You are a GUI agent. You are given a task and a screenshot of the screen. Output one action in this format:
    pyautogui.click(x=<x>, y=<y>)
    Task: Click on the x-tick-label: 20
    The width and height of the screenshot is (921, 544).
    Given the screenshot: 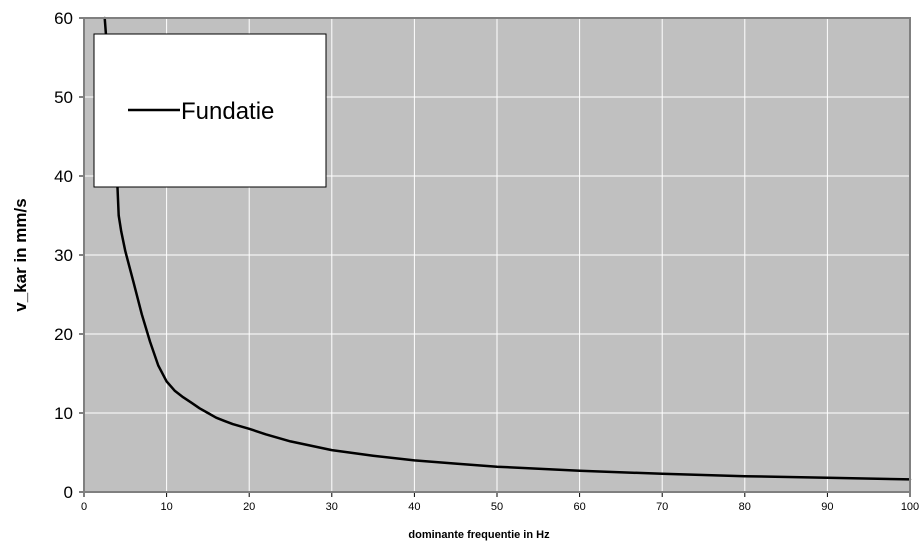 What is the action you would take?
    pyautogui.click(x=249, y=507)
    